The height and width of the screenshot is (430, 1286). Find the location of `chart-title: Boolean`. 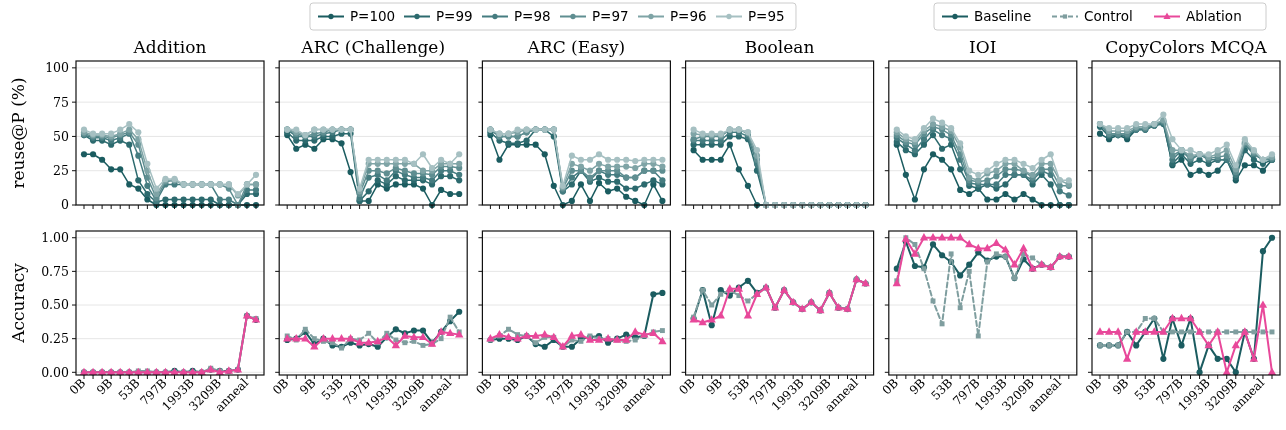

chart-title: Boolean is located at coordinates (779, 47).